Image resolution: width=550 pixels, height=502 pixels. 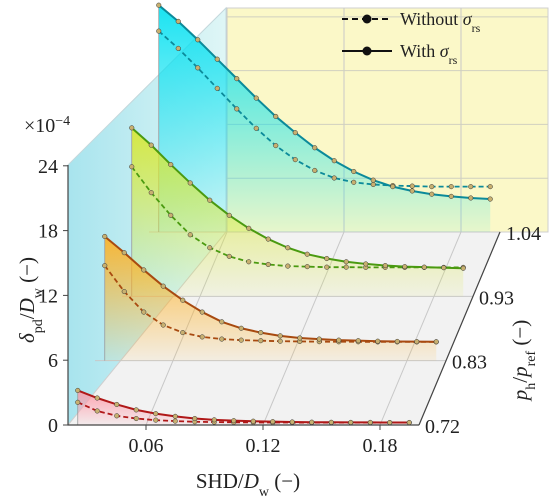 I want to click on y-tick-label: 0, so click(x=53, y=426).